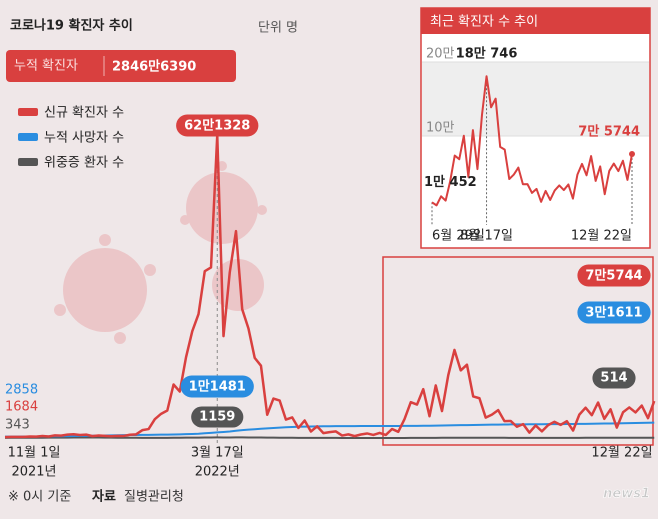 The height and width of the screenshot is (519, 658). I want to click on total-box, so click(121, 66).